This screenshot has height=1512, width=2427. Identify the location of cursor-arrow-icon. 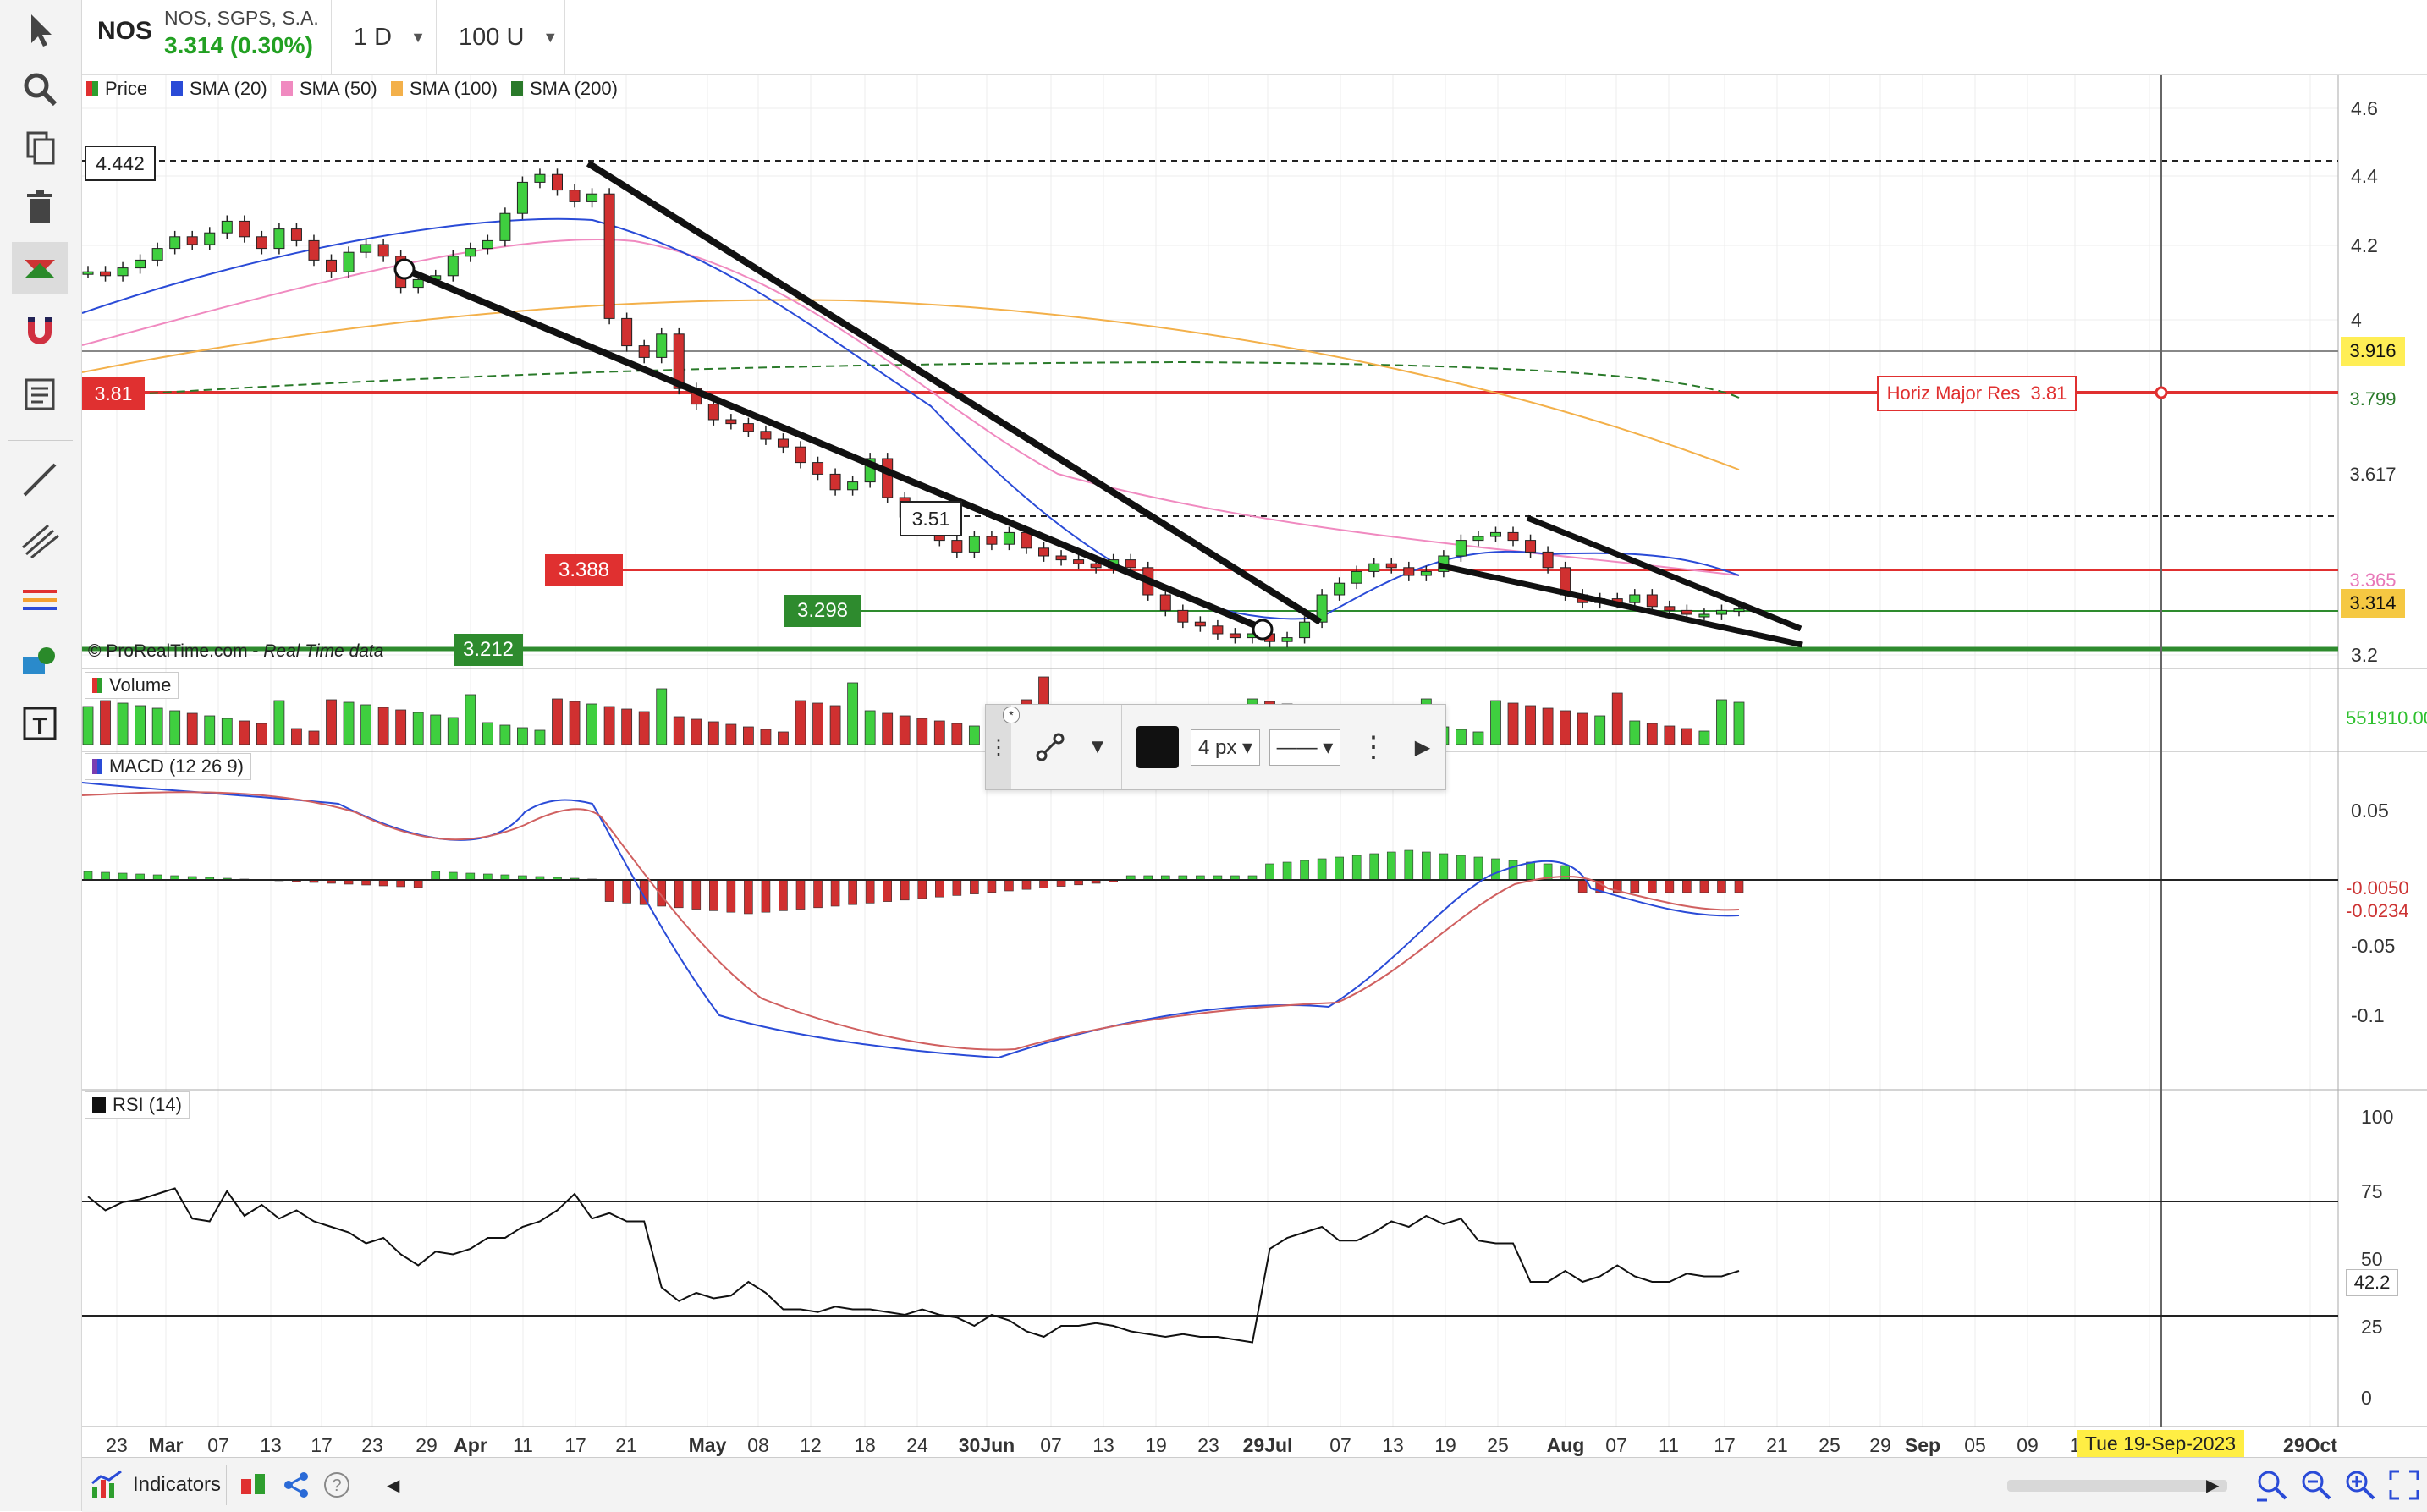
(40, 30).